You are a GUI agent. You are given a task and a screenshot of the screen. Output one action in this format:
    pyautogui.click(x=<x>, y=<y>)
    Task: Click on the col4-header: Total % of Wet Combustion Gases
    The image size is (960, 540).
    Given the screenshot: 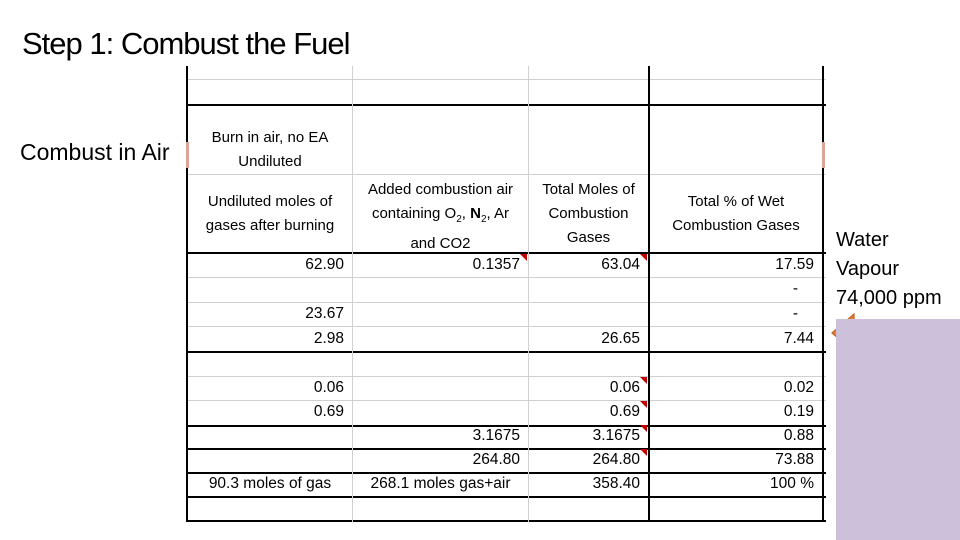 What is the action you would take?
    pyautogui.click(x=736, y=214)
    